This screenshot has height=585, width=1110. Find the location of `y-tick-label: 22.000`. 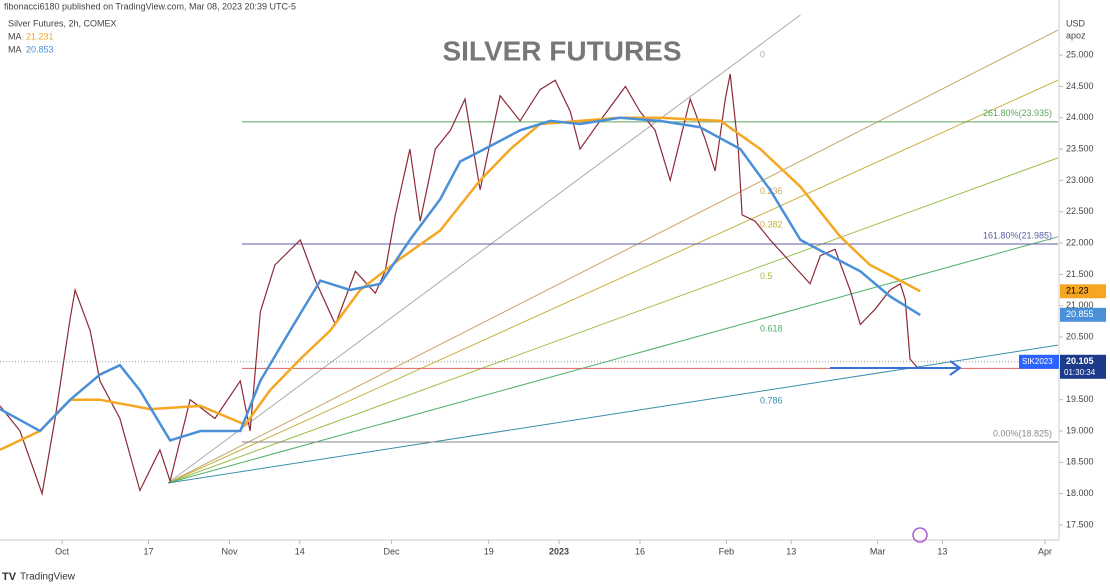

y-tick-label: 22.000 is located at coordinates (1080, 242).